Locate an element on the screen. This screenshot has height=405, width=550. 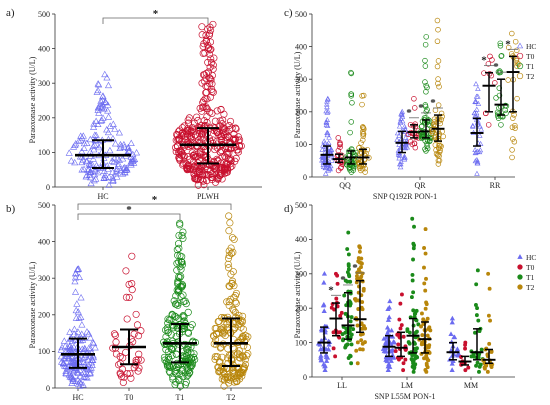
group-LL-T2 is located at coordinates (360, 305).